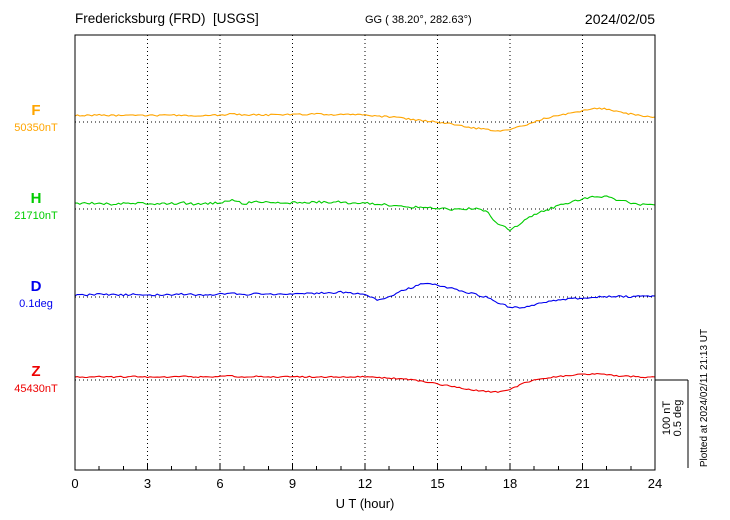 This screenshot has height=520, width=730. What do you see at coordinates (36, 128) in the screenshot?
I see `series-baseline-F: 50350nT` at bounding box center [36, 128].